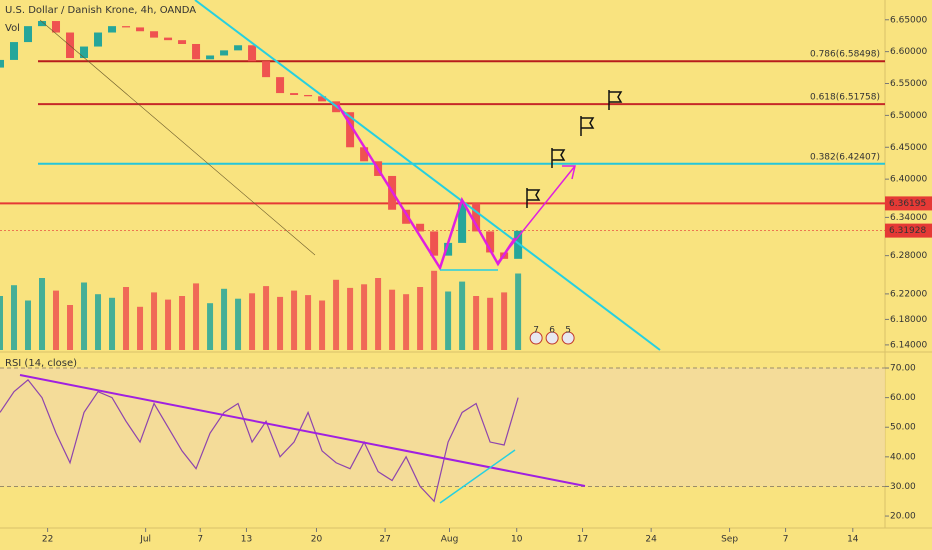 Image resolution: width=932 pixels, height=550 pixels. What do you see at coordinates (582, 540) in the screenshot?
I see `x-tick-label: 17` at bounding box center [582, 540].